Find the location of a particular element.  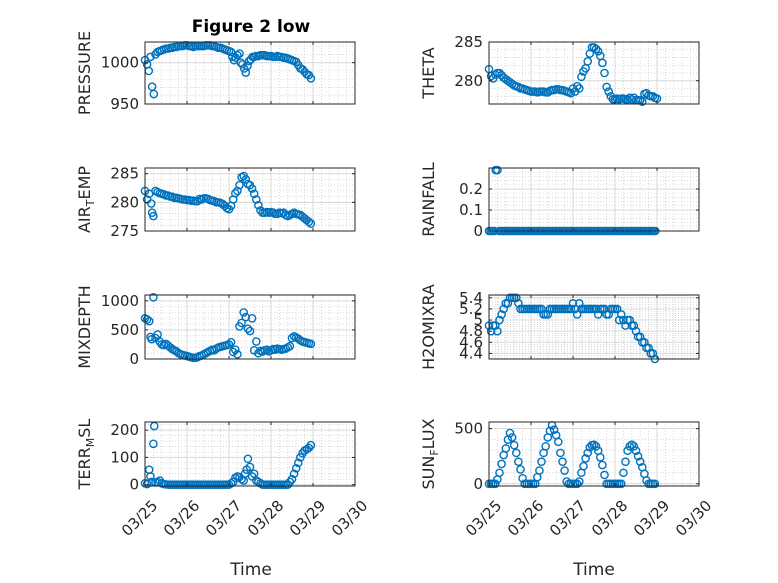

y-tick-label: 500 is located at coordinates (468, 429).